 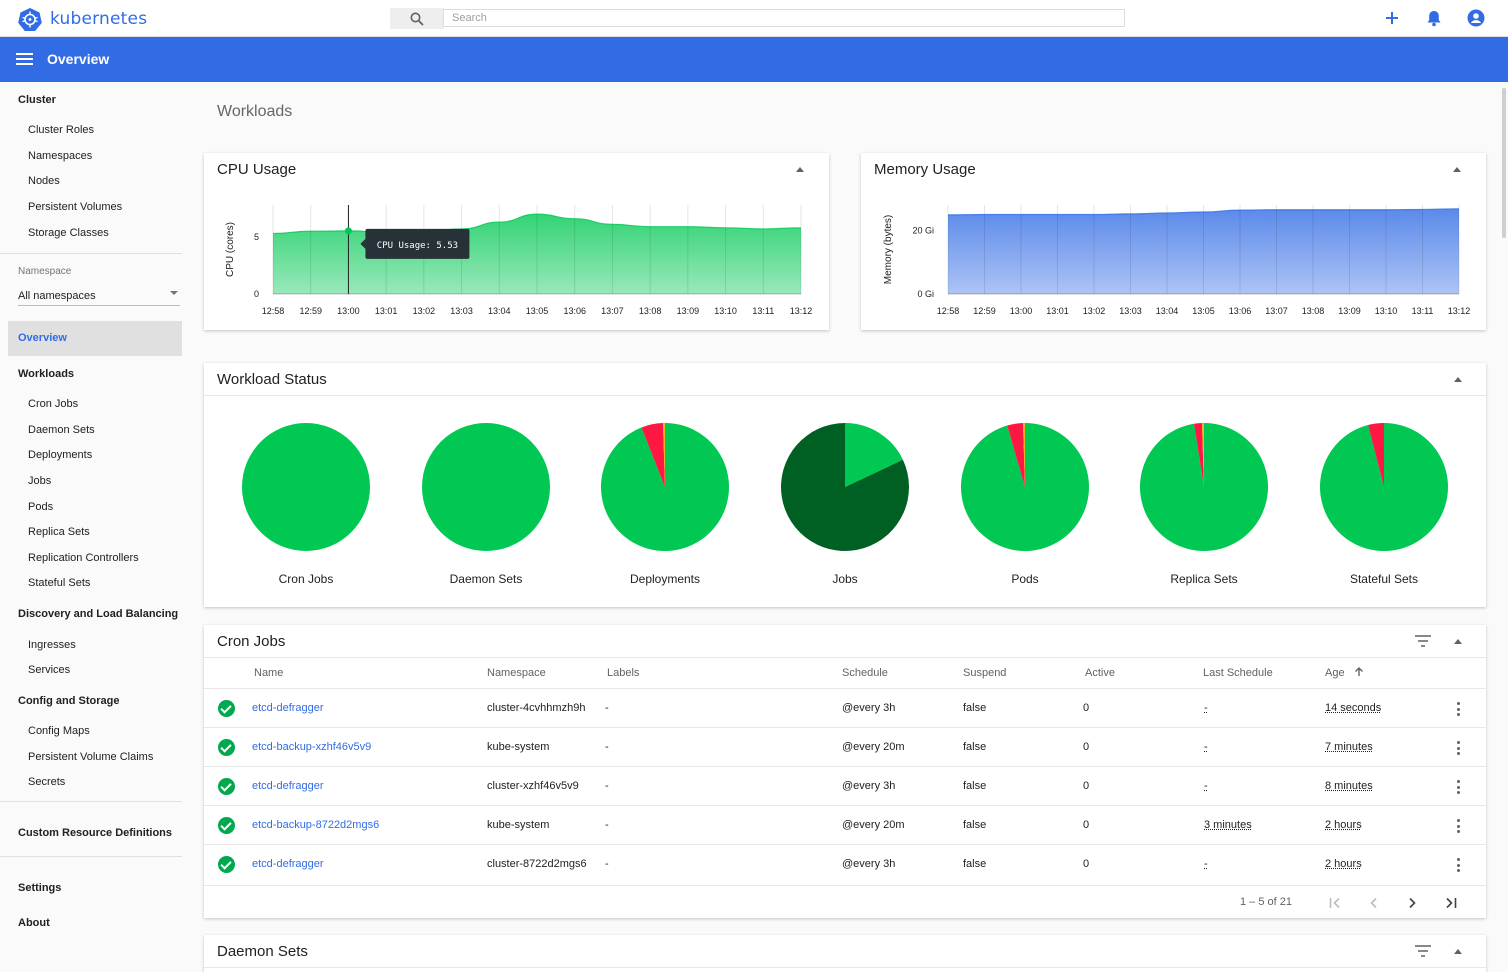 What do you see at coordinates (801, 311) in the screenshot?
I see `x-tick-label: 13:12` at bounding box center [801, 311].